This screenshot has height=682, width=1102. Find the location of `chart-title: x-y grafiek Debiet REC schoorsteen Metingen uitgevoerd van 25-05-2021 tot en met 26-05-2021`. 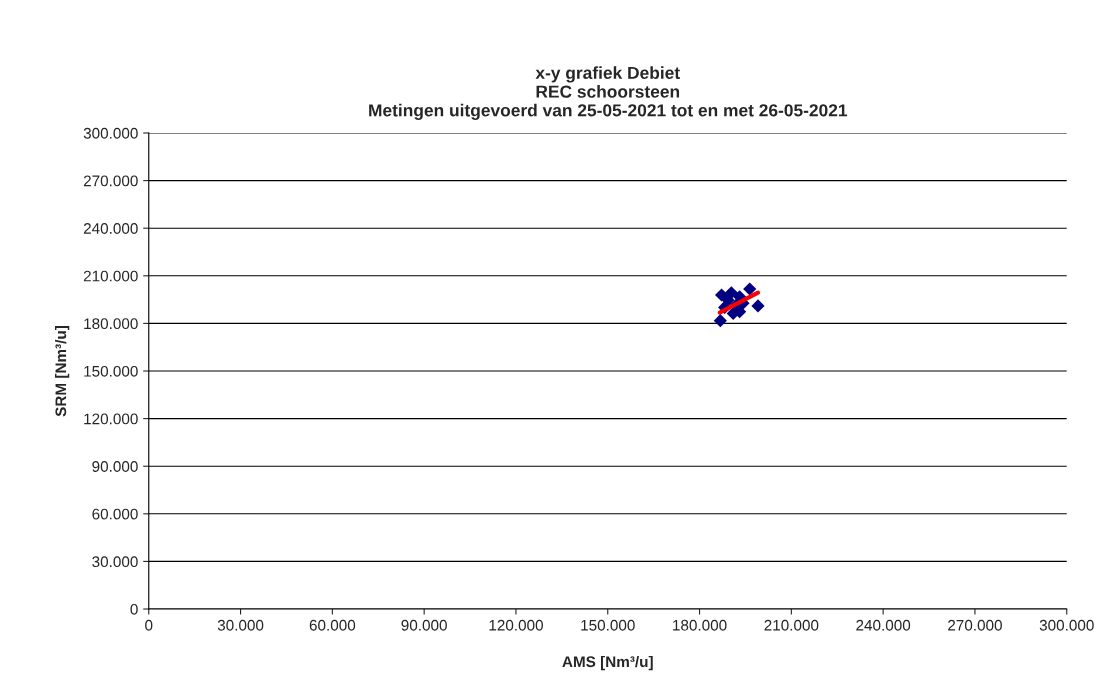

chart-title: x-y grafiek Debiet REC schoorsteen Metingen uitgevoerd van 25-05-2021 tot en met 26-05-2021 is located at coordinates (608, 93).